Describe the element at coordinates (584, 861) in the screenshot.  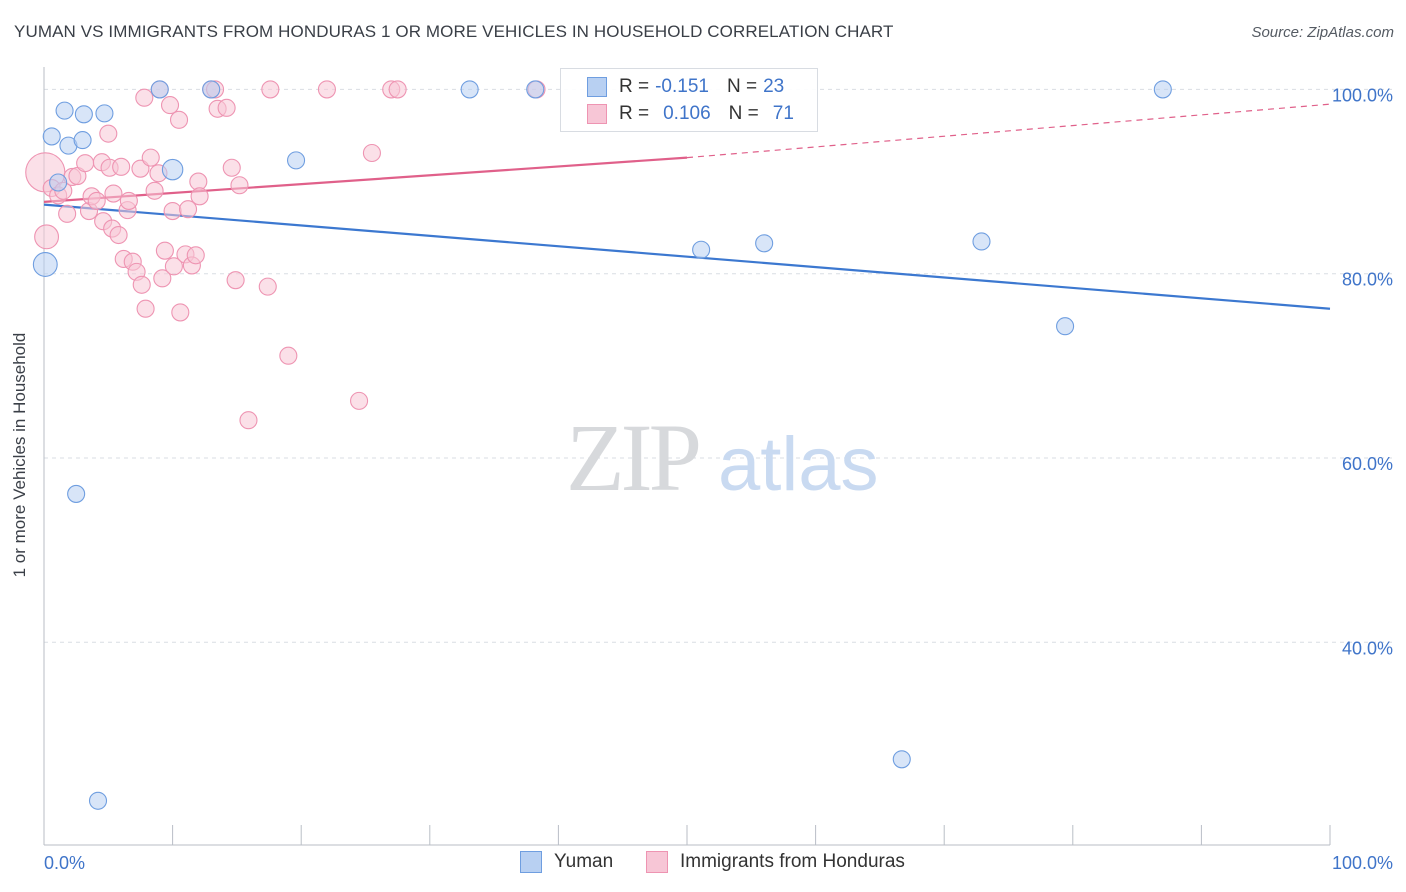
I see `legend-label-yuman: Yuman` at that location.